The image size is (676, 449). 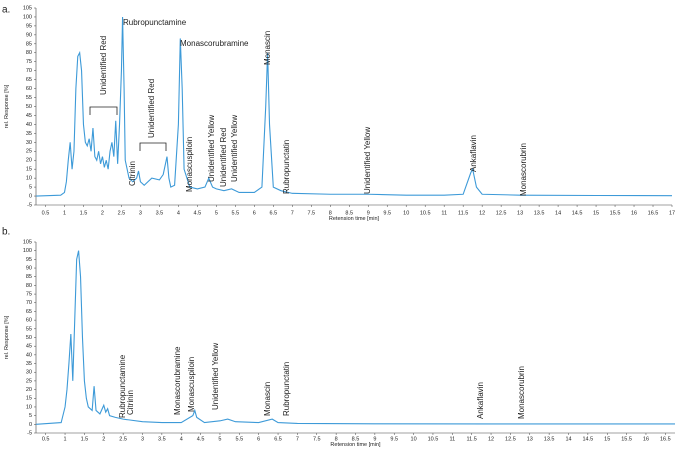 What do you see at coordinates (30, 196) in the screenshot?
I see `y-tick-label: 0` at bounding box center [30, 196].